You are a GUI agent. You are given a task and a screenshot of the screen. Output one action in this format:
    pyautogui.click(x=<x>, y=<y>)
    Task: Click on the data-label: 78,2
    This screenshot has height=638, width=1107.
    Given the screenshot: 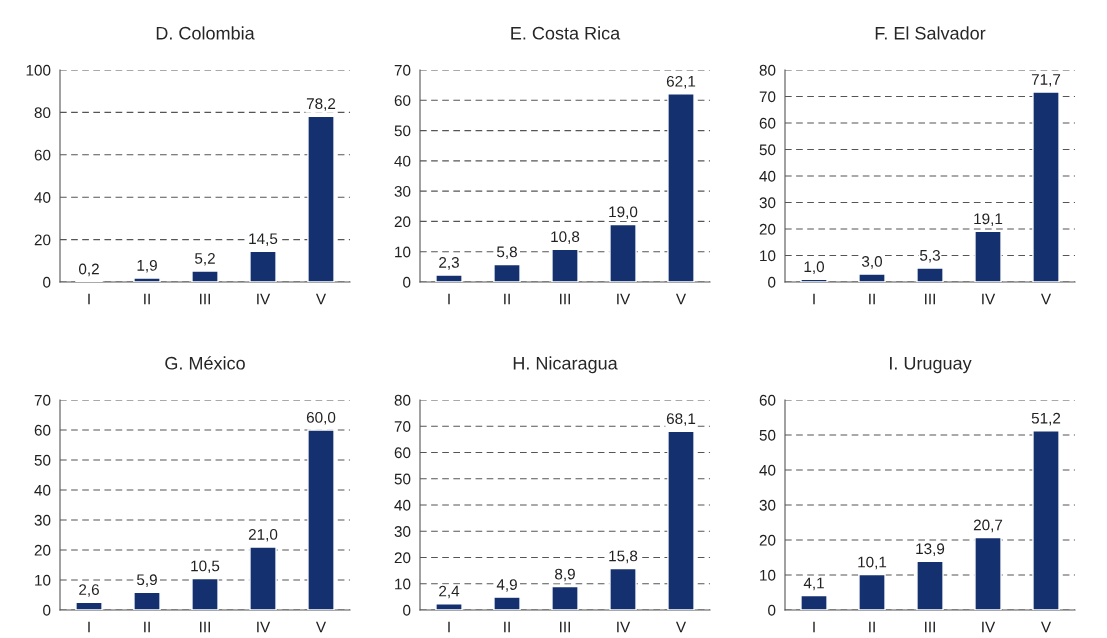 What is the action you would take?
    pyautogui.click(x=321, y=104)
    